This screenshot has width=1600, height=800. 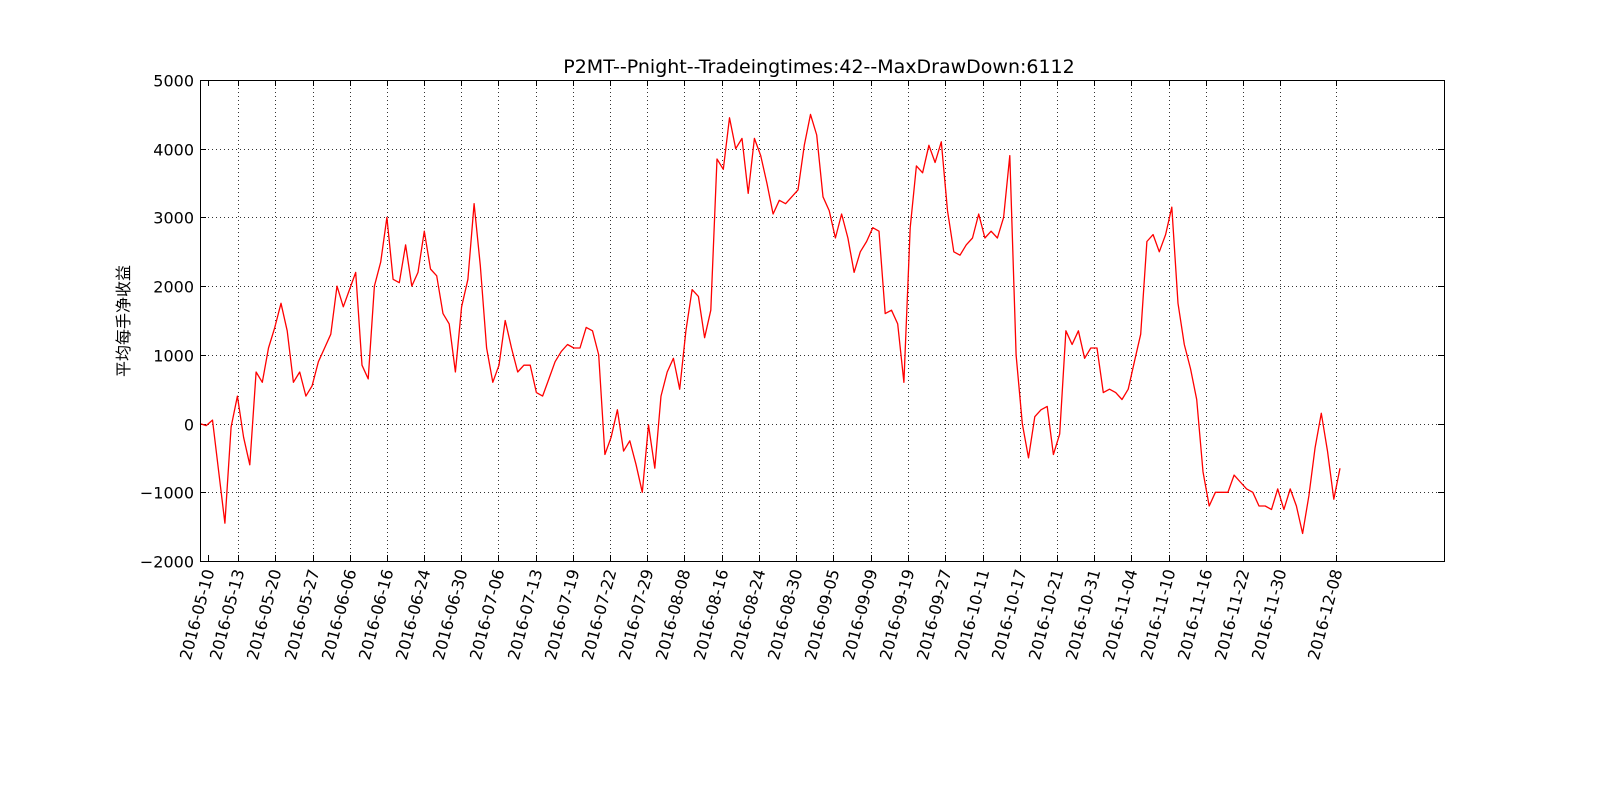 I want to click on x-tick-label: 2016-11-16, so click(x=1195, y=614).